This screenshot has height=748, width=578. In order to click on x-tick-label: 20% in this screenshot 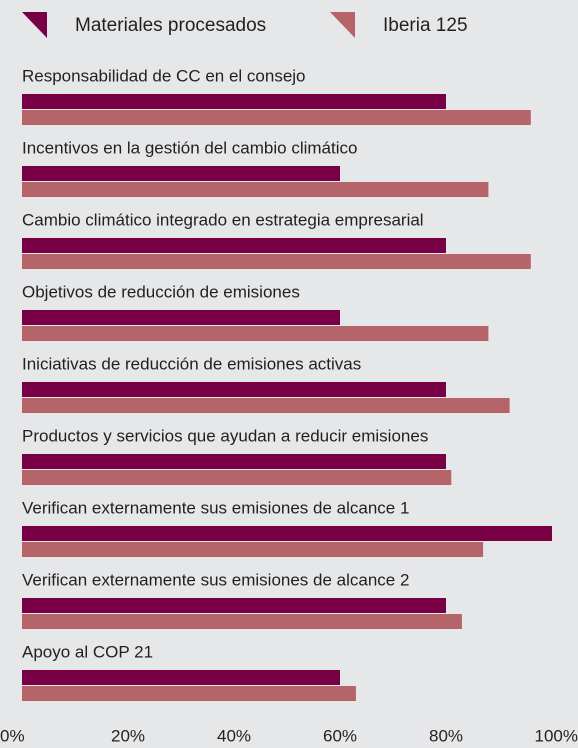, I will do `click(128, 735)`.